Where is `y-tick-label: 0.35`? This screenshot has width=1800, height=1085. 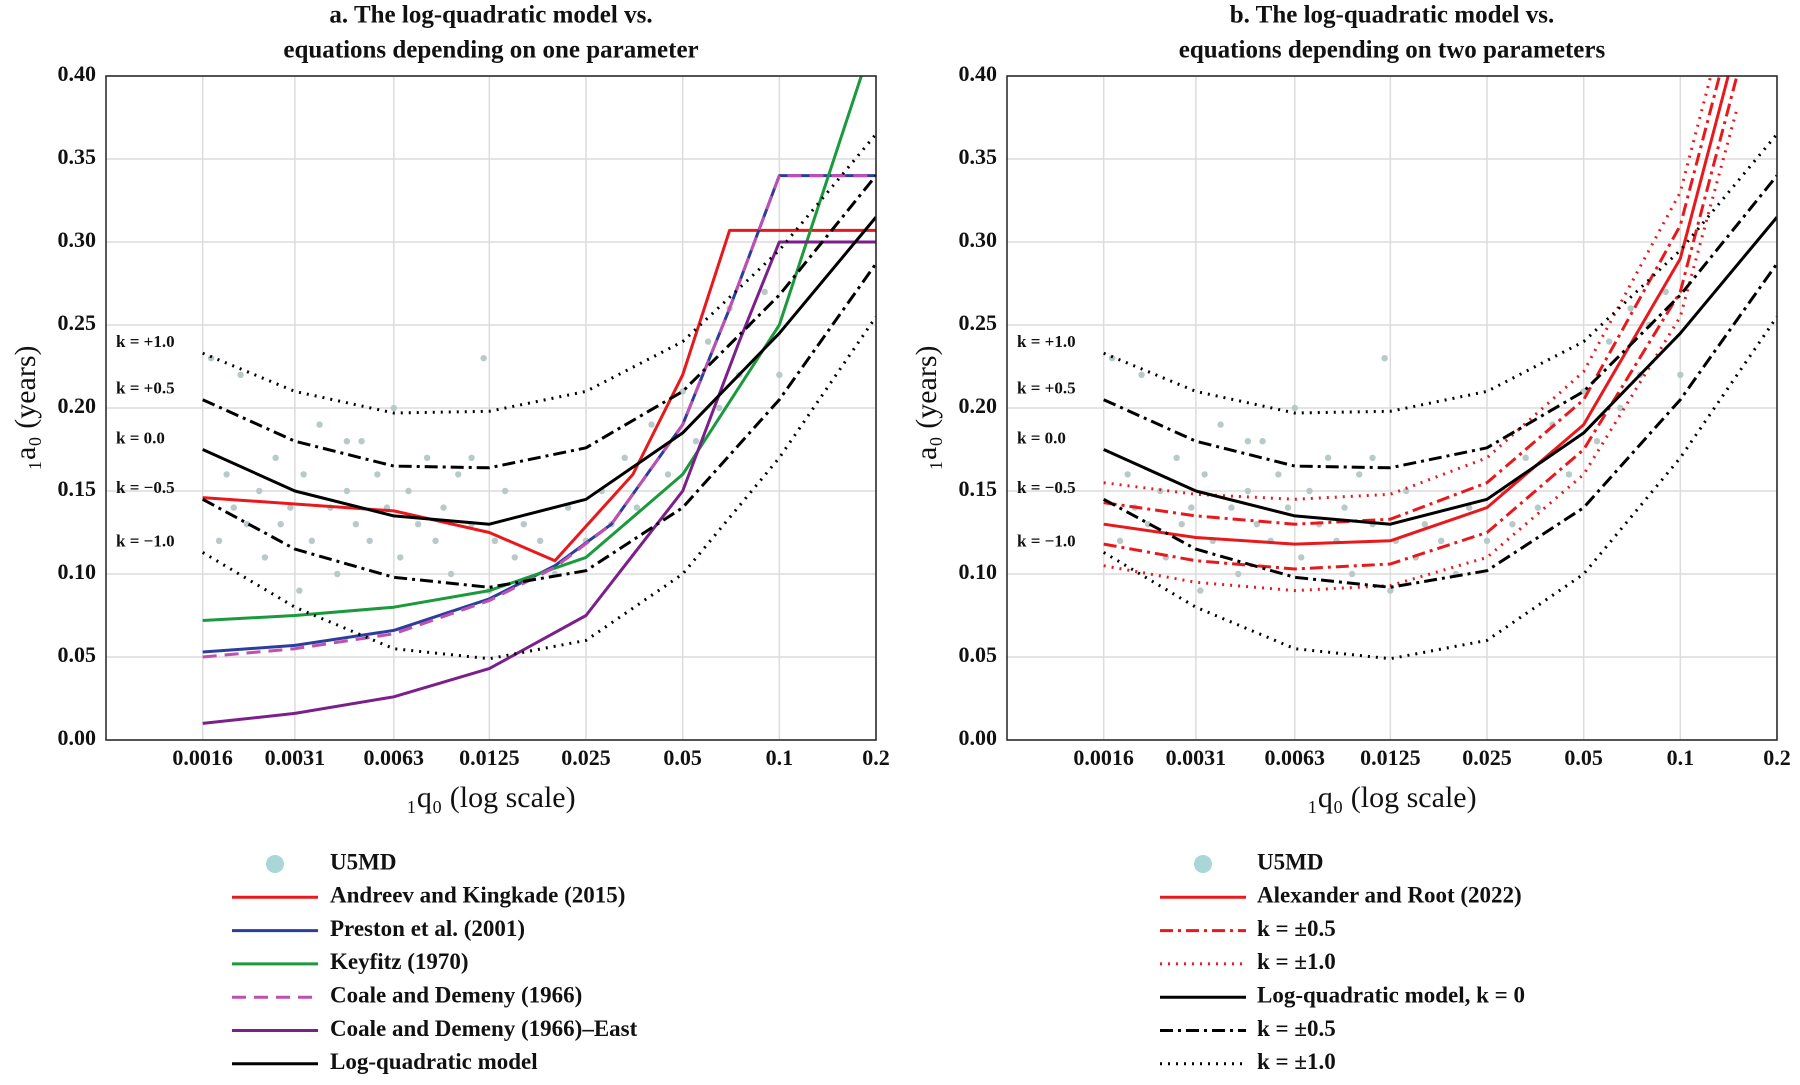
y-tick-label: 0.35 is located at coordinates (77, 156).